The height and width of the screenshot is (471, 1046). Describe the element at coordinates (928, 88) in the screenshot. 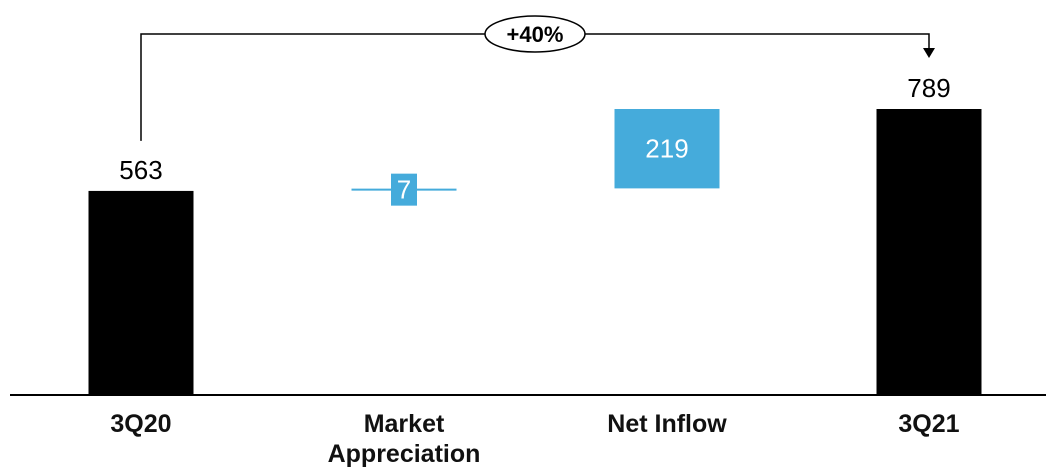

I see `value-label-3q21: 789` at that location.